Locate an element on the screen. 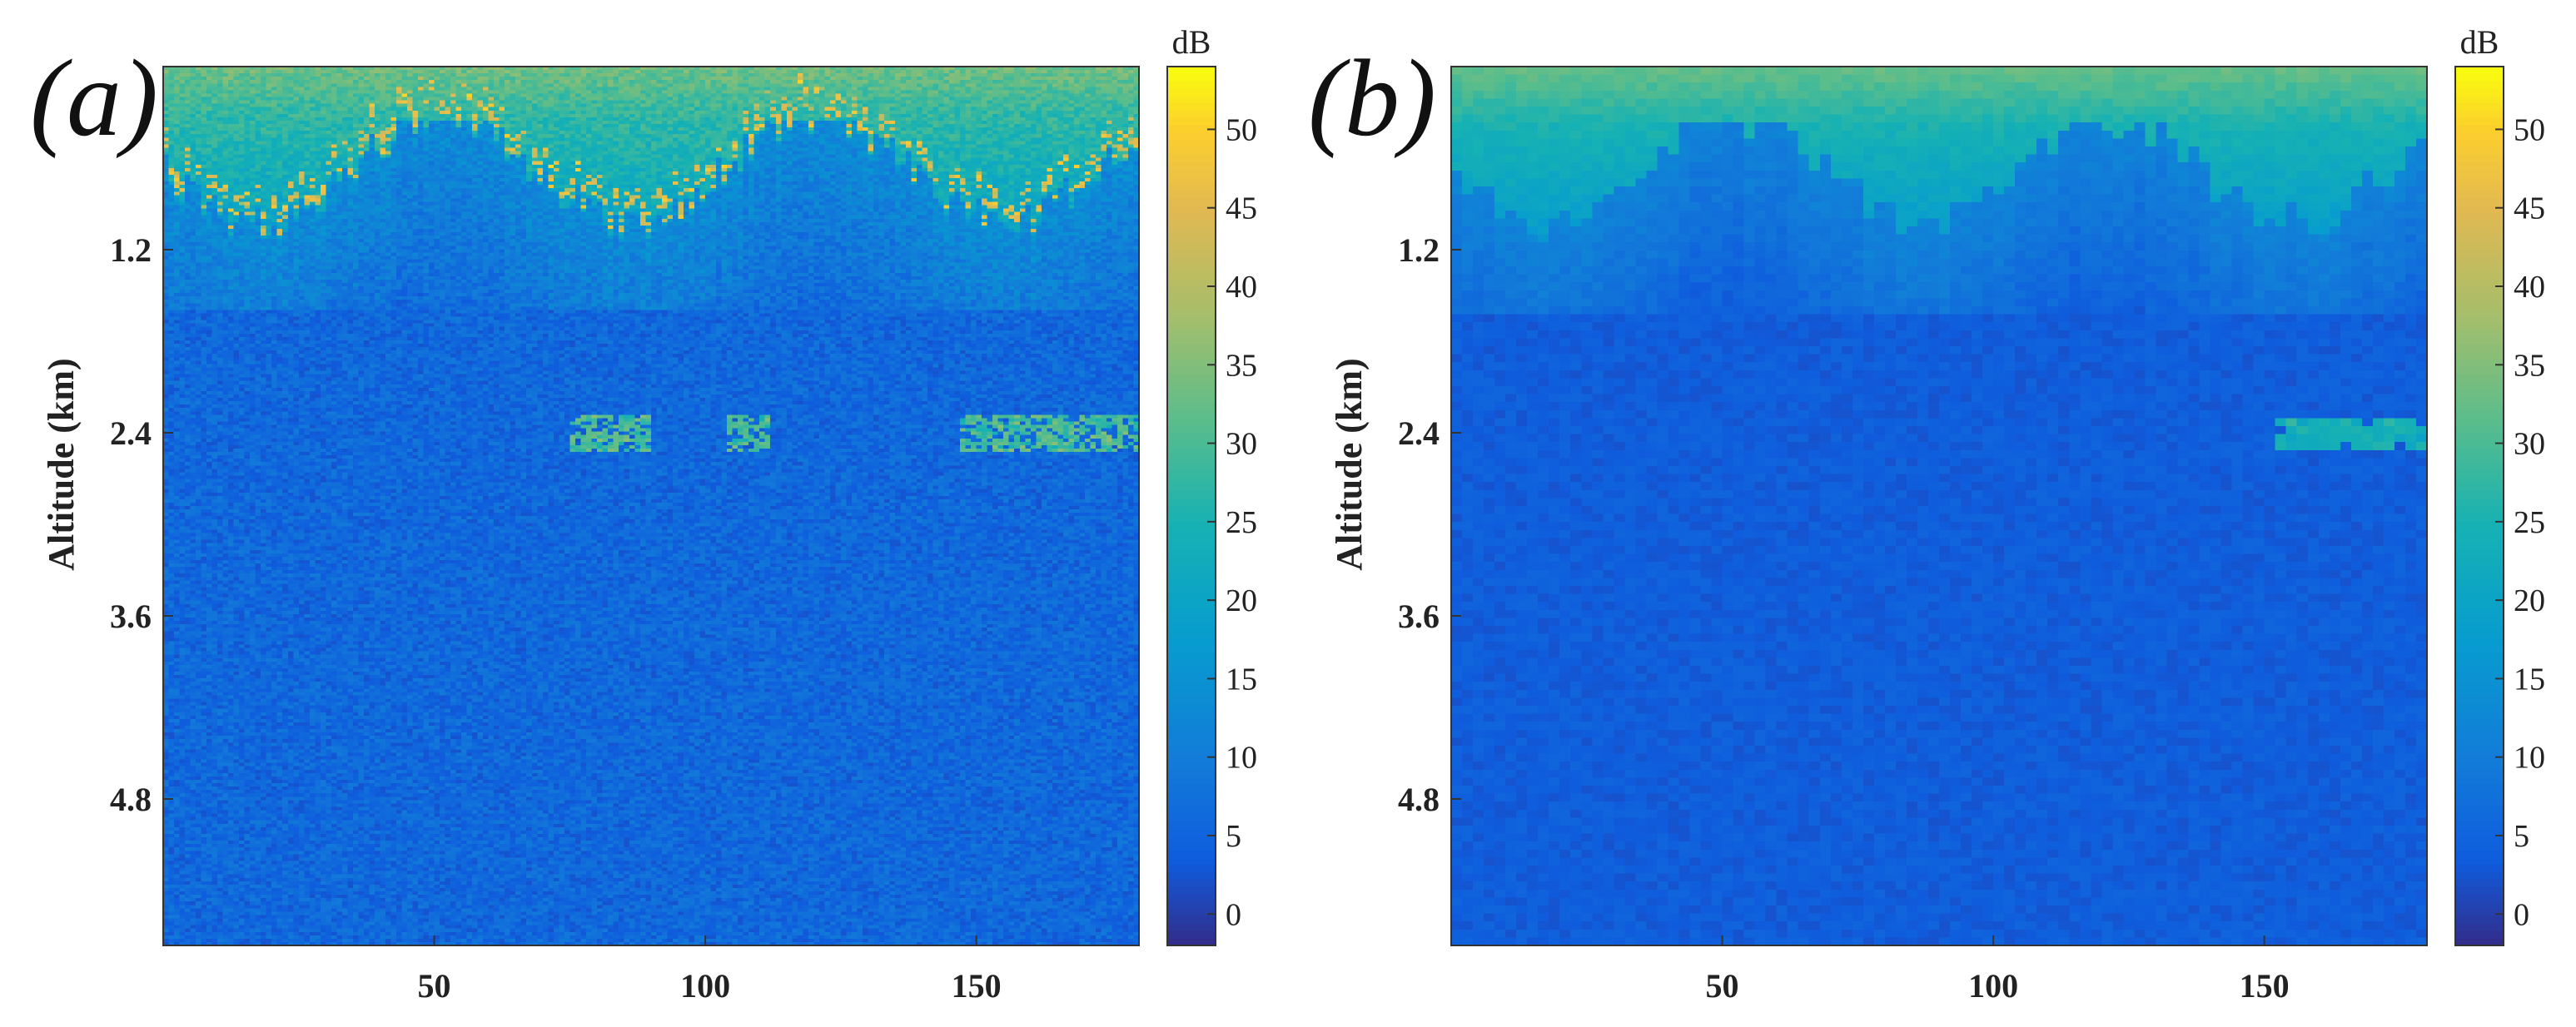  colorbar-tick-label: 10 is located at coordinates (1241, 758).